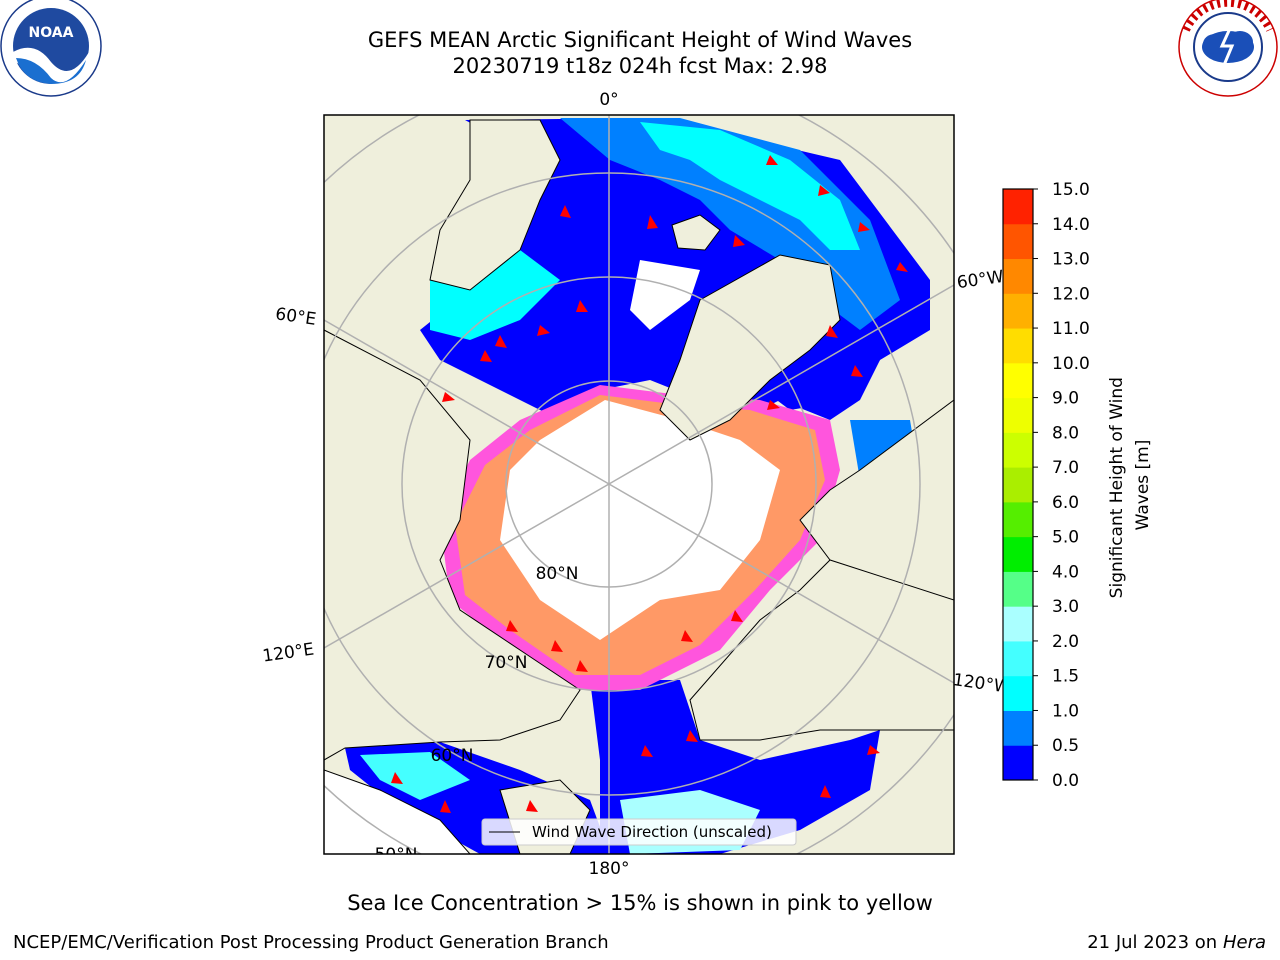 The height and width of the screenshot is (960, 1280). What do you see at coordinates (51, 48) in the screenshot?
I see `noaa-logo: NOAA` at bounding box center [51, 48].